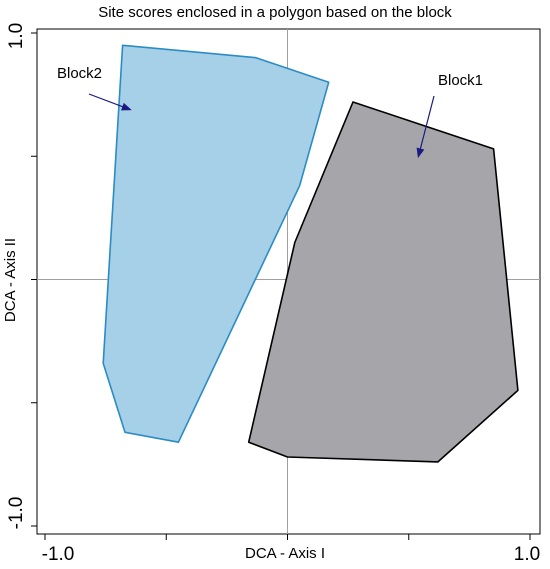  I want to click on annotation-block1-label: Block1, so click(460, 80).